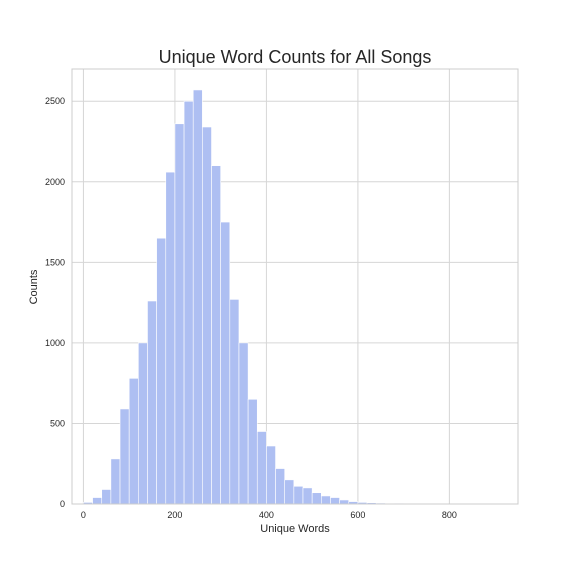 The image size is (576, 576). I want to click on y-axis-label: Counts, so click(34, 286).